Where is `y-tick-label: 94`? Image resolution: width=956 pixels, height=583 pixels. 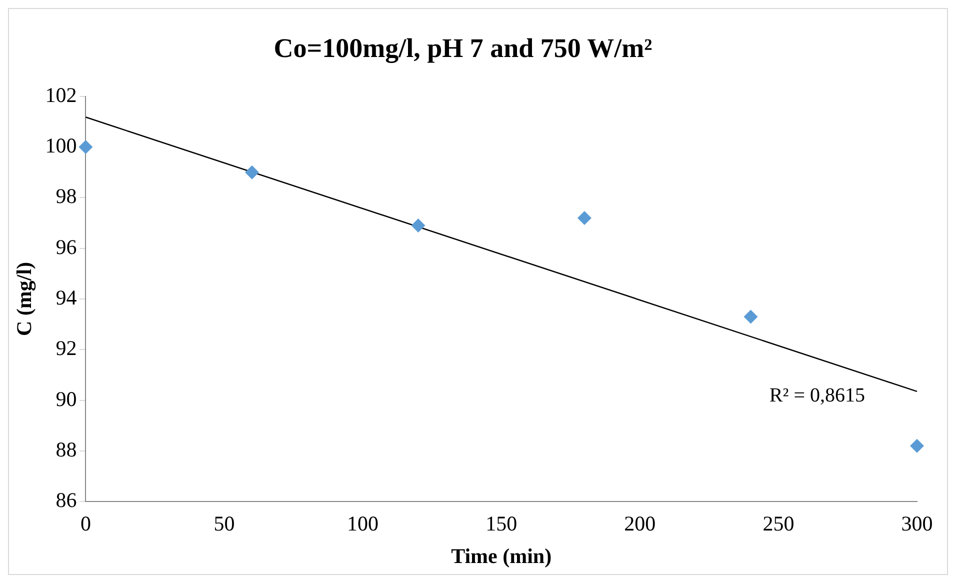
y-tick-label: 94 is located at coordinates (67, 298).